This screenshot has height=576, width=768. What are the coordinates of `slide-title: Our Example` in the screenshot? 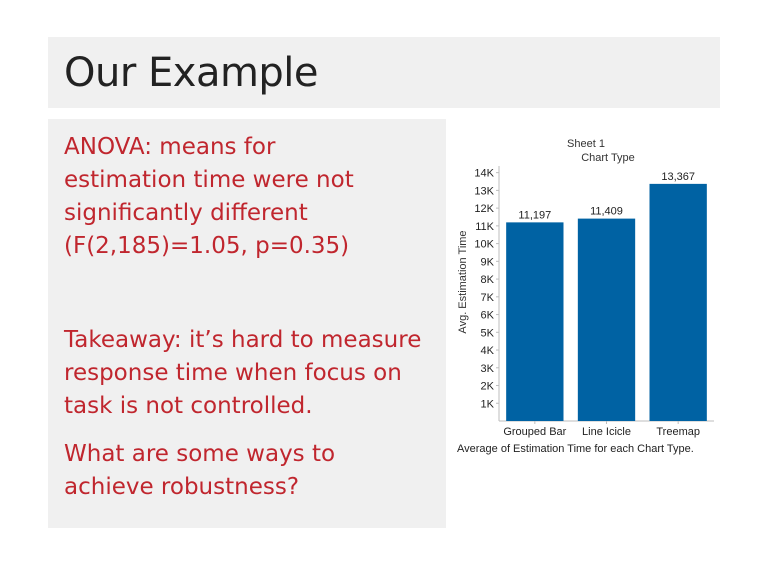 It's located at (191, 73).